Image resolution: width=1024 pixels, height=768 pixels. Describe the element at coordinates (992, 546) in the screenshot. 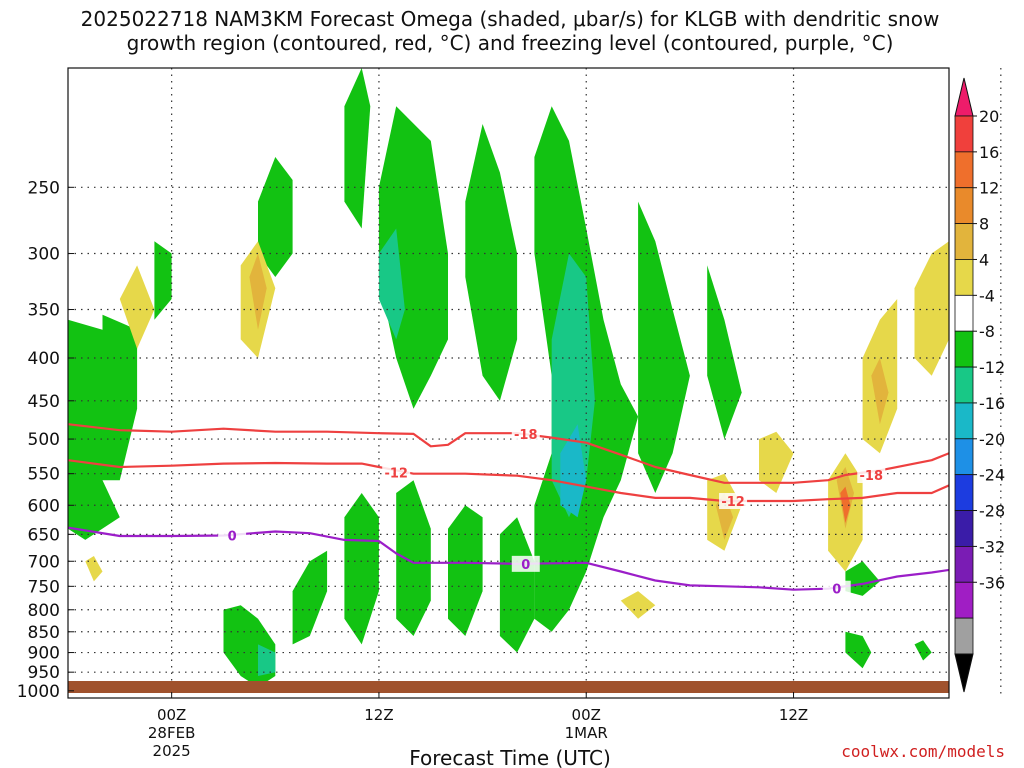

I see `colorbar-label: -32` at that location.